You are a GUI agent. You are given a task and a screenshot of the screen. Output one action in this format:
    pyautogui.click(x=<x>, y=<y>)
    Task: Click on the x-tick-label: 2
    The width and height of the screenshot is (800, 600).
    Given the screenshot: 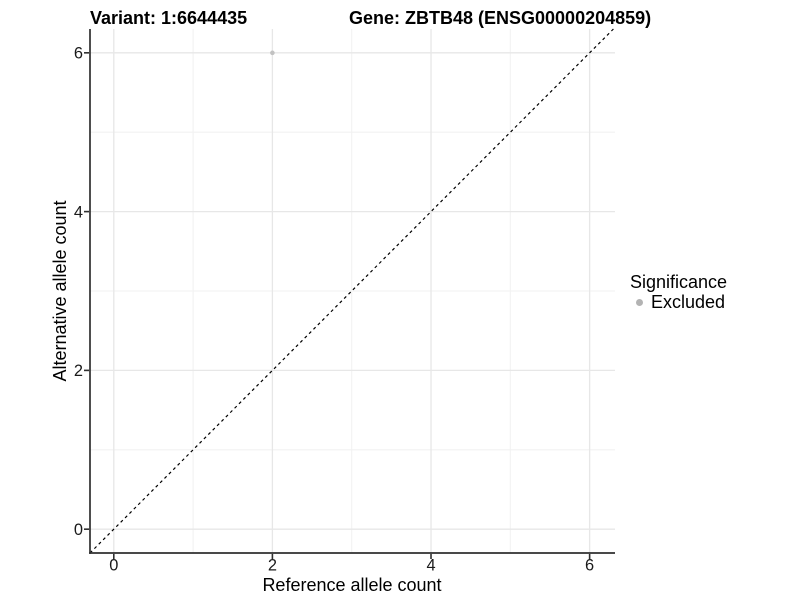 What is the action you would take?
    pyautogui.click(x=272, y=566)
    